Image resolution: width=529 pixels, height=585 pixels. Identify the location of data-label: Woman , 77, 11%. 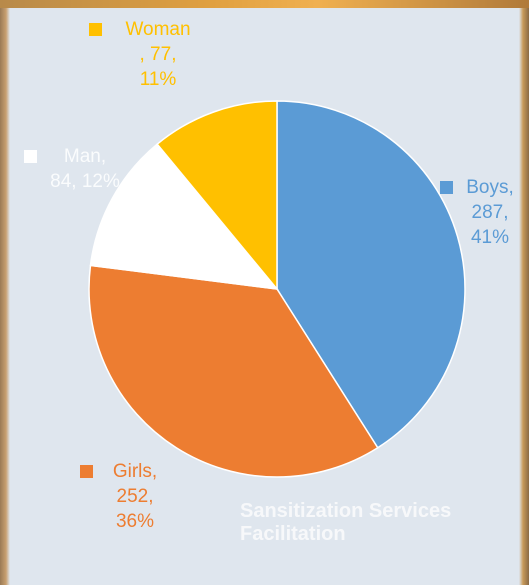
(158, 54).